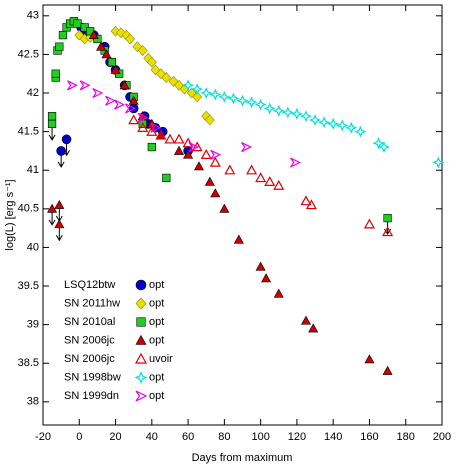 The width and height of the screenshot is (471, 471). I want to click on y-tick-label: 39, so click(33, 325).